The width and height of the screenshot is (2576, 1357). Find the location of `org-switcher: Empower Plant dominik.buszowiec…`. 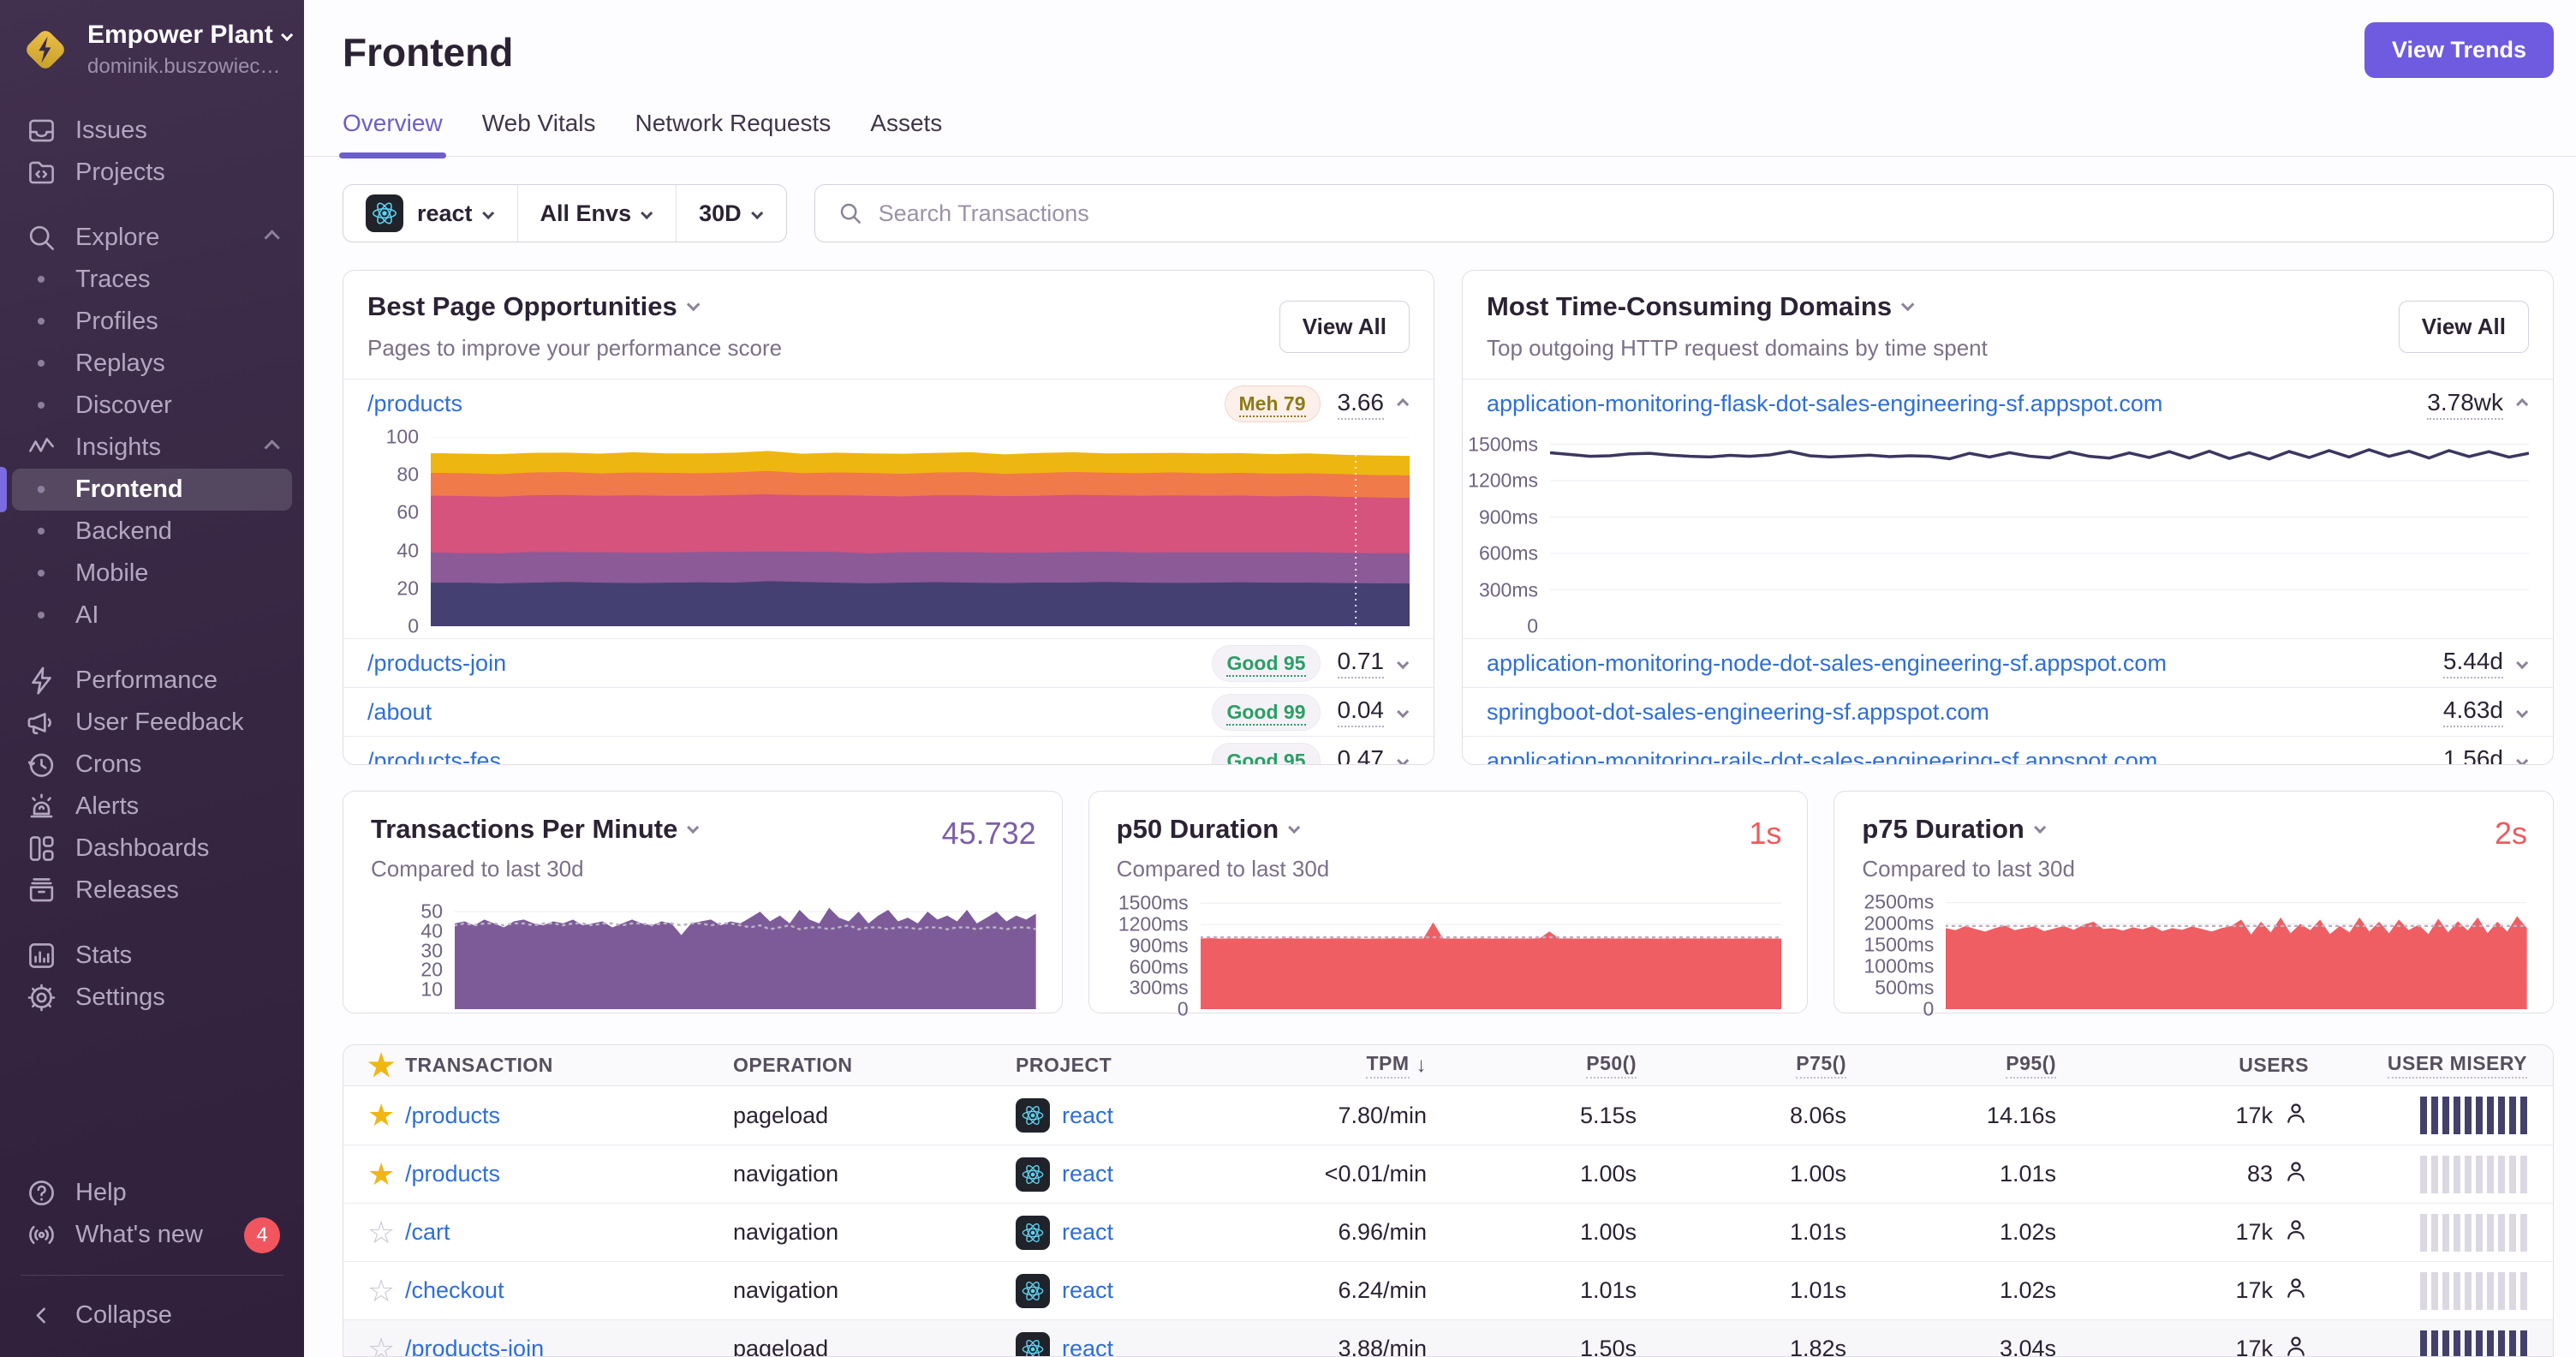

org-switcher: Empower Plant dominik.buszowiec… is located at coordinates (152, 43).